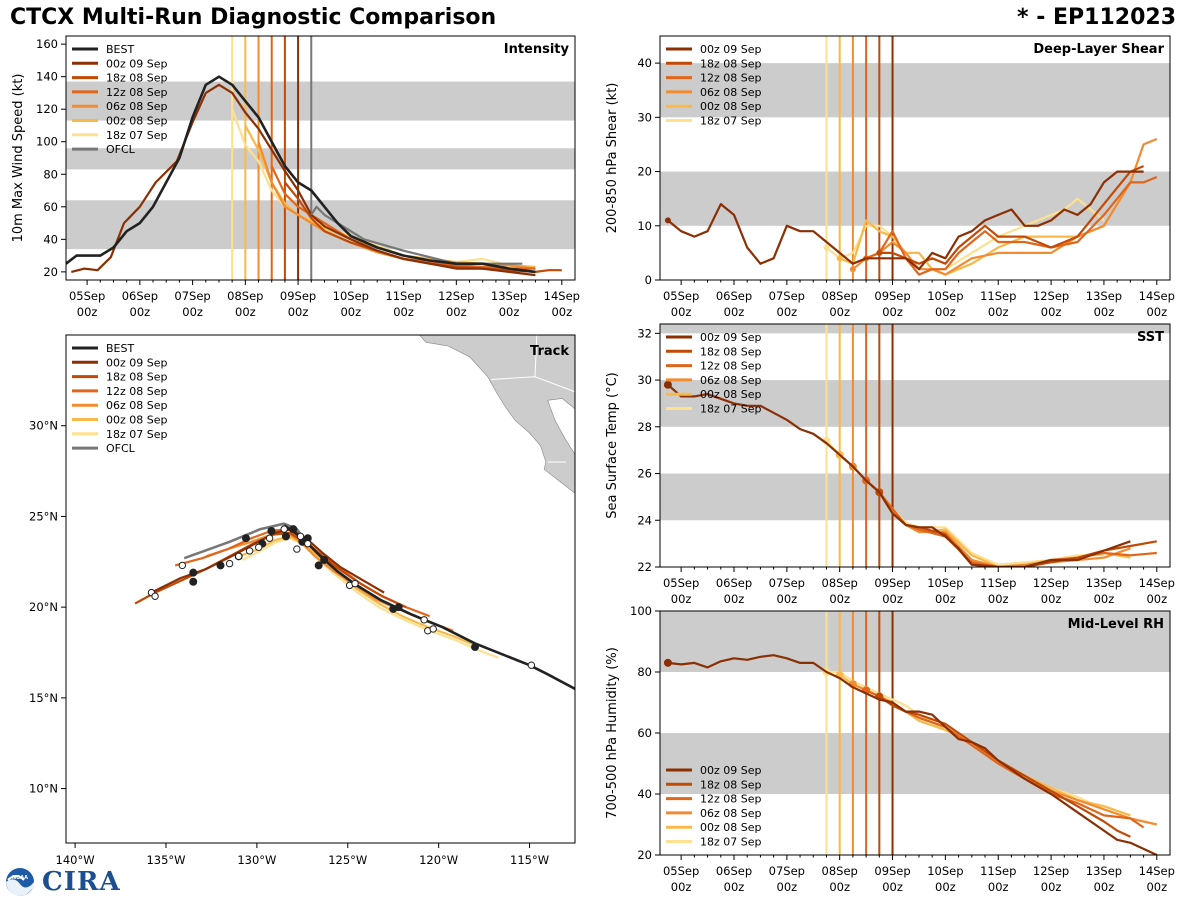 The image size is (1200, 900). Describe the element at coordinates (731, 351) in the screenshot. I see `sst-legend-label: 18z 08 Sep` at that location.